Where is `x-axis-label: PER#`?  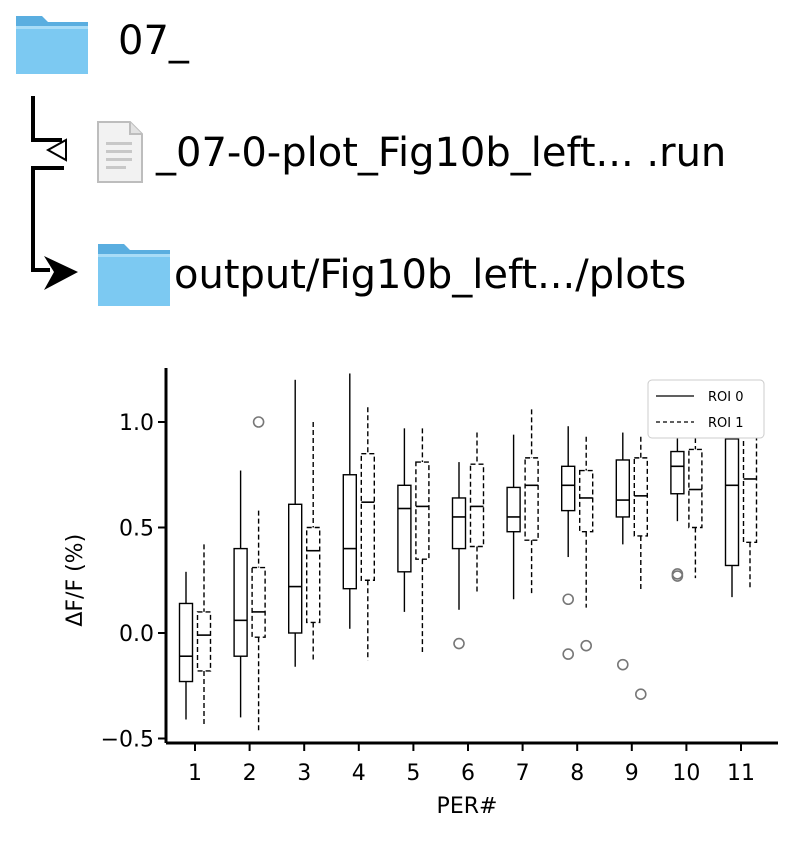
x-axis-label: PER# is located at coordinates (467, 806).